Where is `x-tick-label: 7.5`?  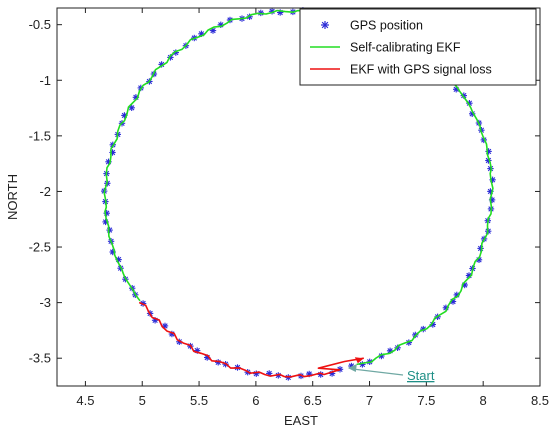 x-tick-label: 7.5 is located at coordinates (426, 400).